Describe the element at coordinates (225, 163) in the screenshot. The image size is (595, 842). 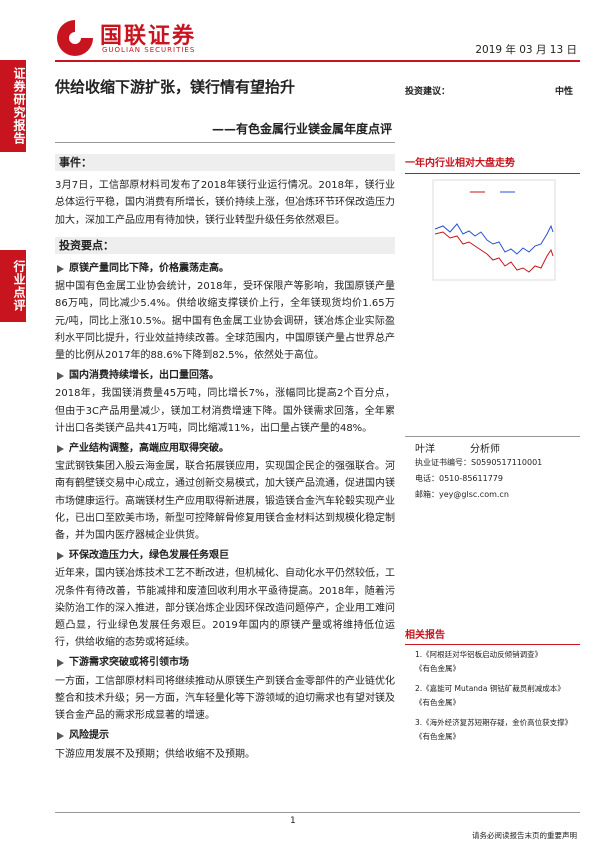
I see `section-heading: 事件：` at that location.